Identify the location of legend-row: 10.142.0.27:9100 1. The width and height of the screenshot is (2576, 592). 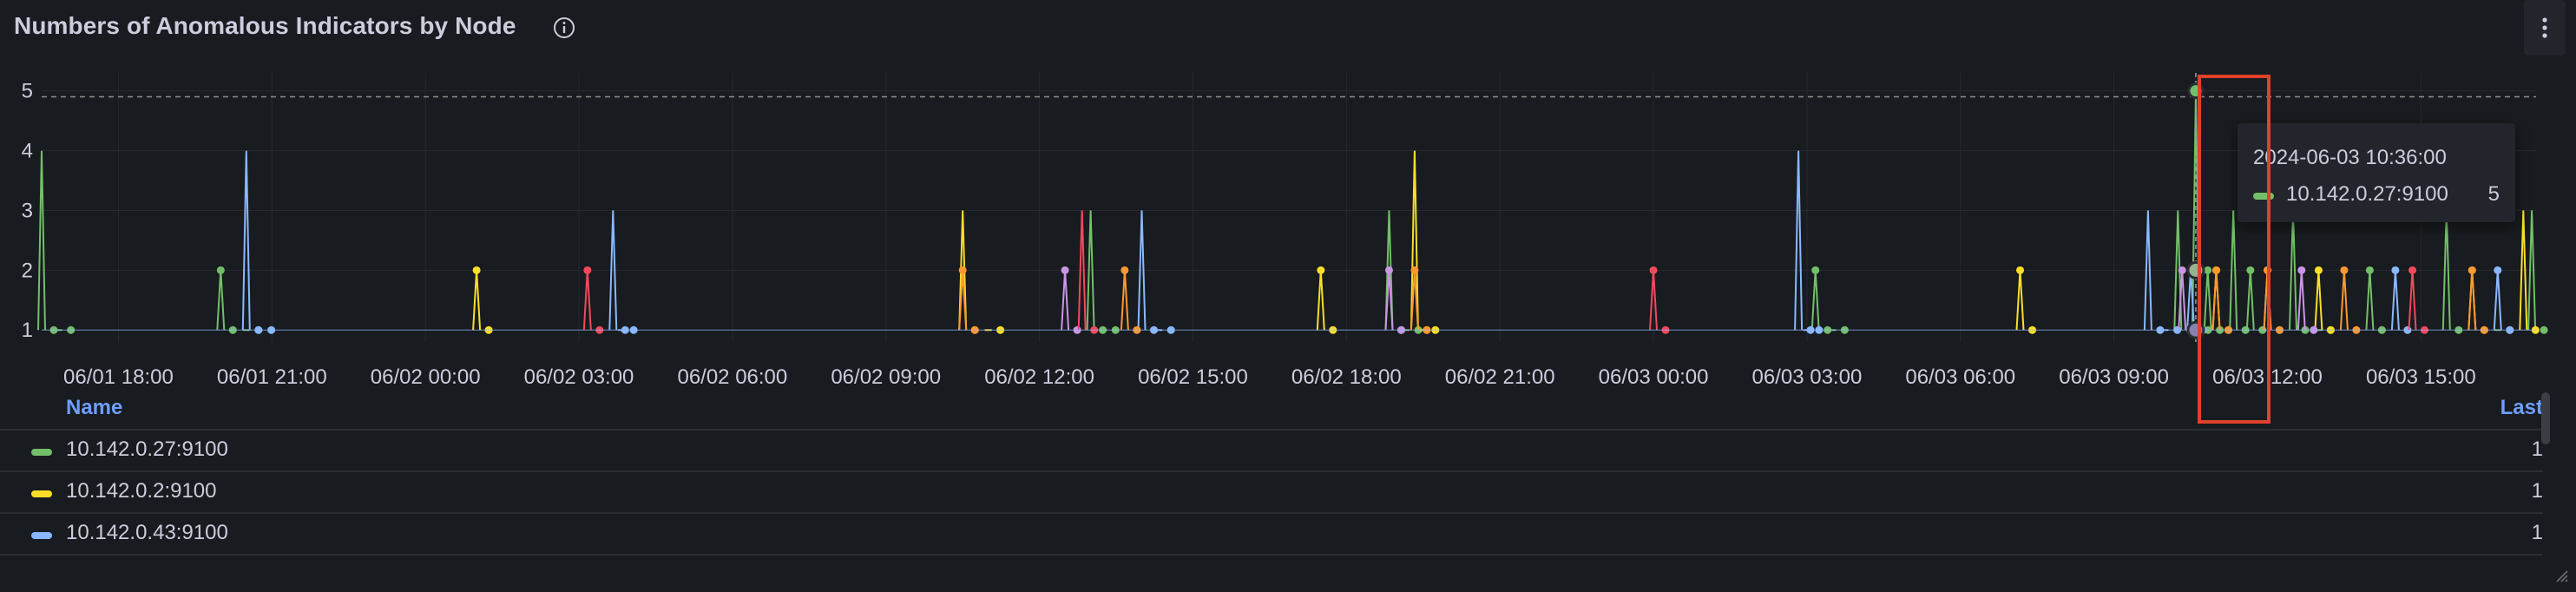
(1271, 451).